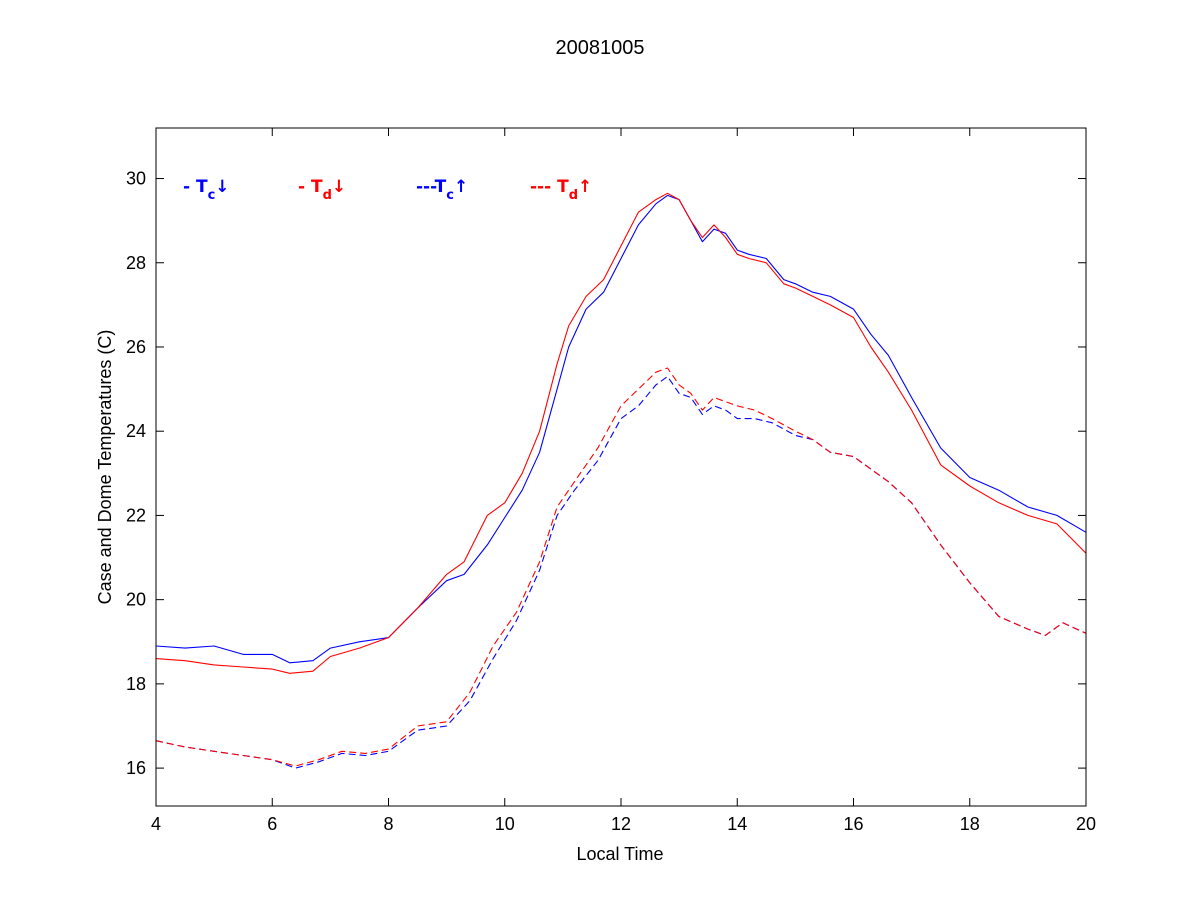 This screenshot has height=900, width=1200. What do you see at coordinates (388, 824) in the screenshot?
I see `x-tick-label: 8` at bounding box center [388, 824].